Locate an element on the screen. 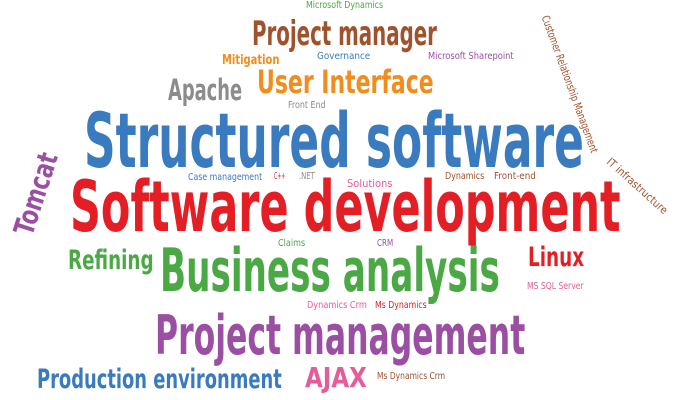  word-governance: Governance is located at coordinates (344, 56).